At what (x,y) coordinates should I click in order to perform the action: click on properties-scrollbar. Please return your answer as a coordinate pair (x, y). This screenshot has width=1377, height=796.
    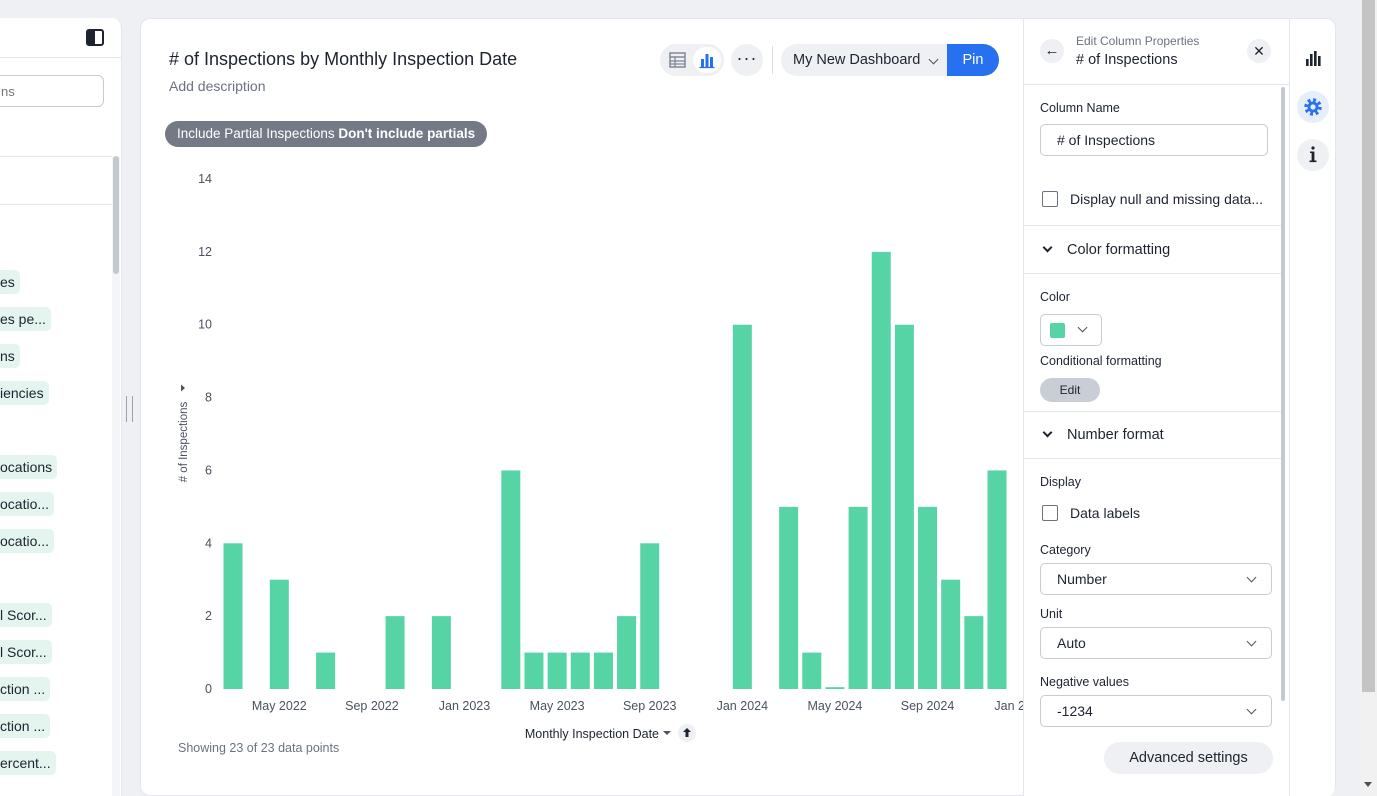
    Looking at the image, I should click on (1283, 394).